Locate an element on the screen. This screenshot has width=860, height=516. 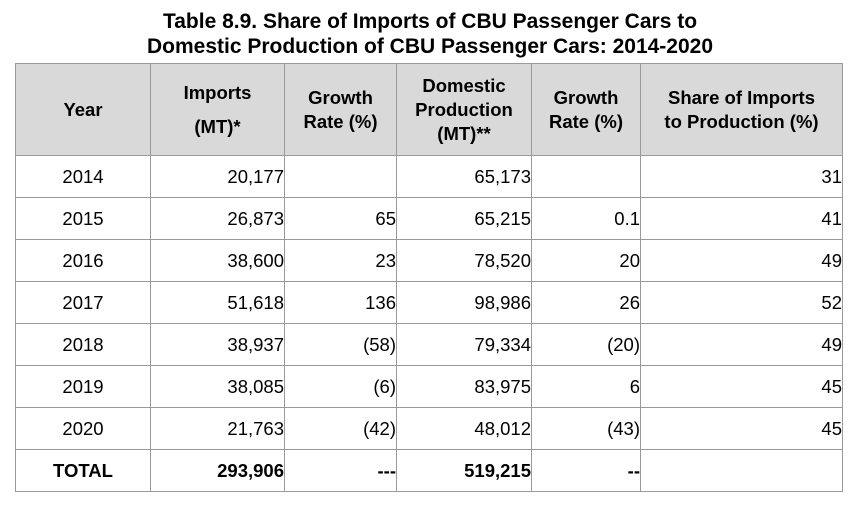
header-domestic-growth: Growth Rate (%) is located at coordinates (586, 109).